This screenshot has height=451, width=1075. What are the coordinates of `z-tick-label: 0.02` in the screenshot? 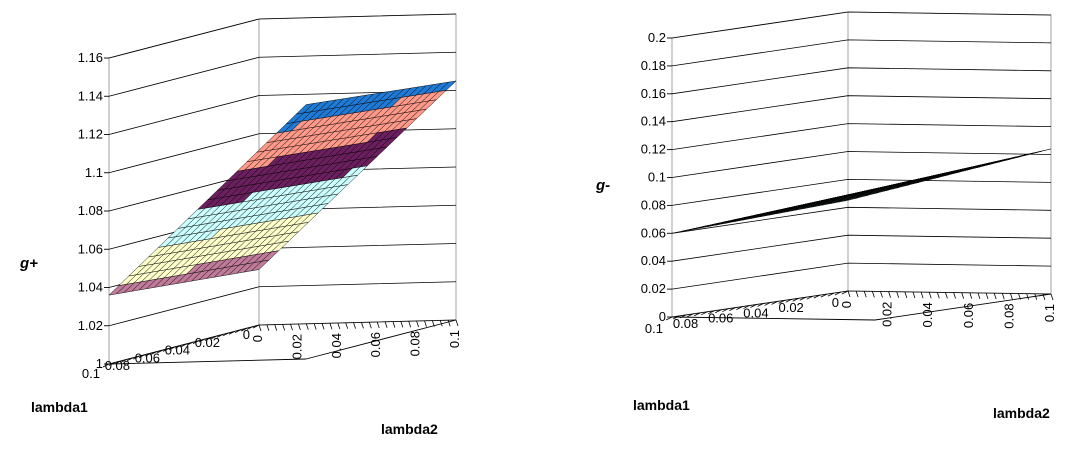 It's located at (653, 288).